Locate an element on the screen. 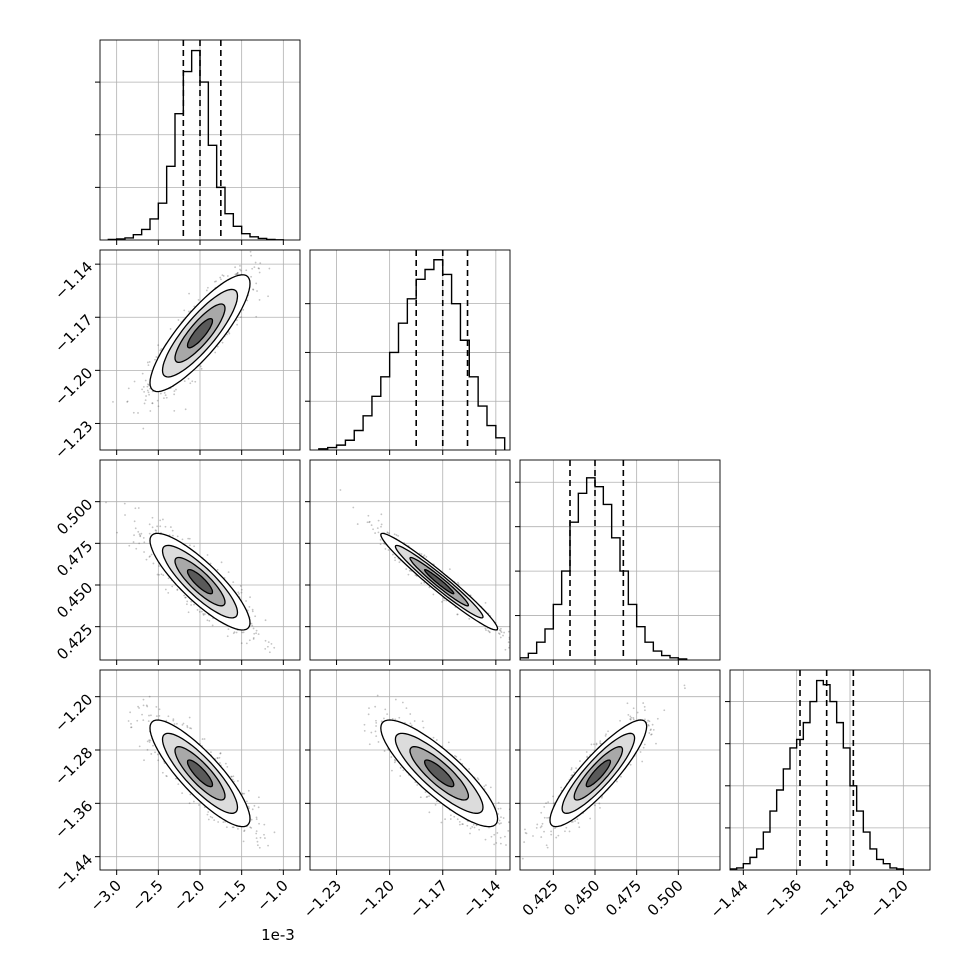 The height and width of the screenshot is (970, 970). scatter-panel-0-1: −1.23−1.20−1.17−1.14 is located at coordinates (176, 355).